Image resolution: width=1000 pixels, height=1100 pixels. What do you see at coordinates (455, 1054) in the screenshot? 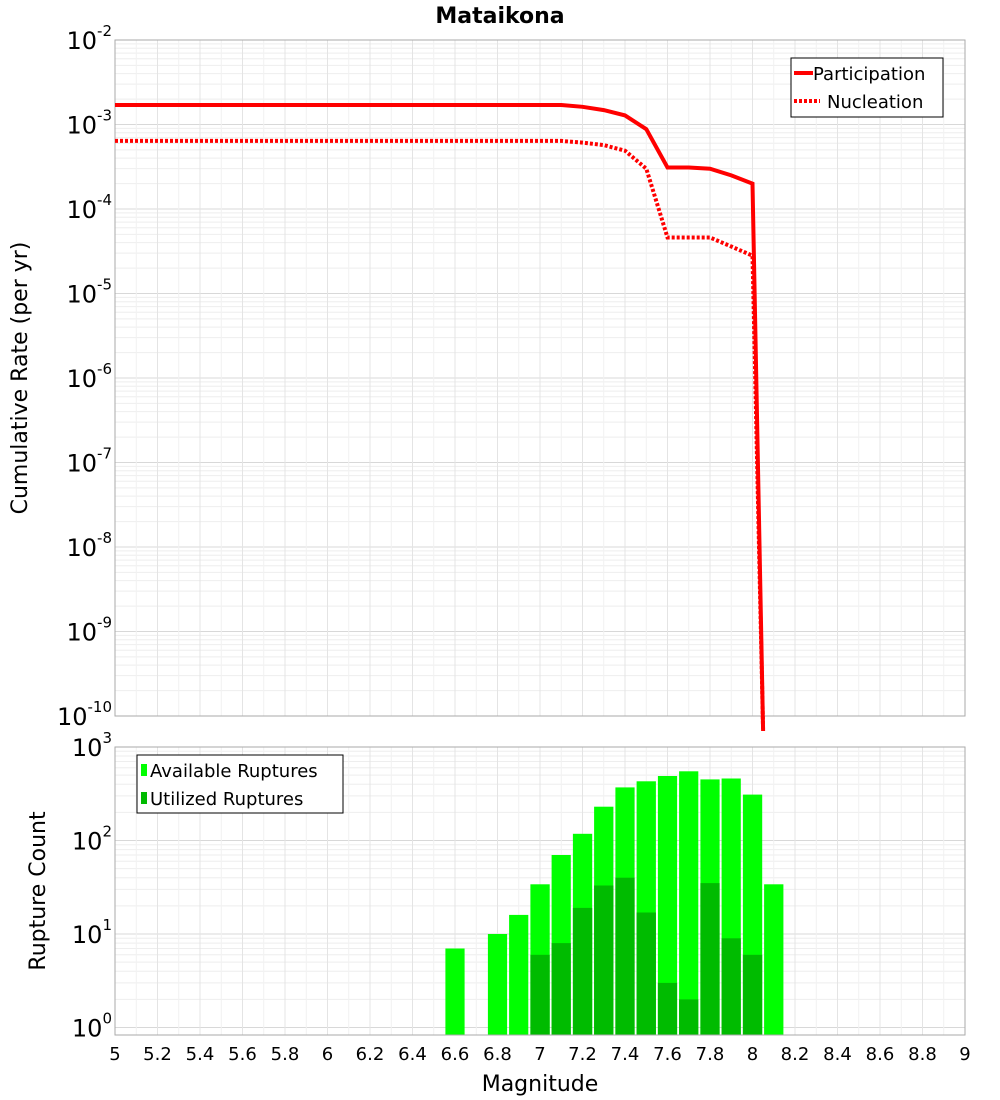
I see `x-tick-label: 6.6` at bounding box center [455, 1054].